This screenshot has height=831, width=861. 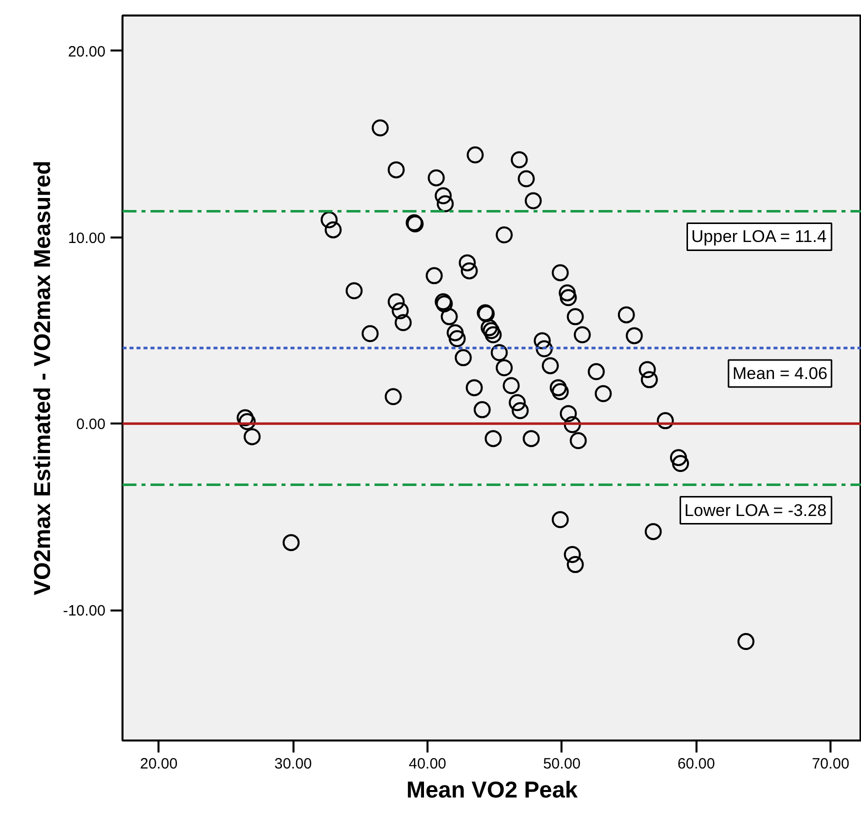 I want to click on y-axis-title: VO2max Estimated - VO2max Measured, so click(x=41, y=378).